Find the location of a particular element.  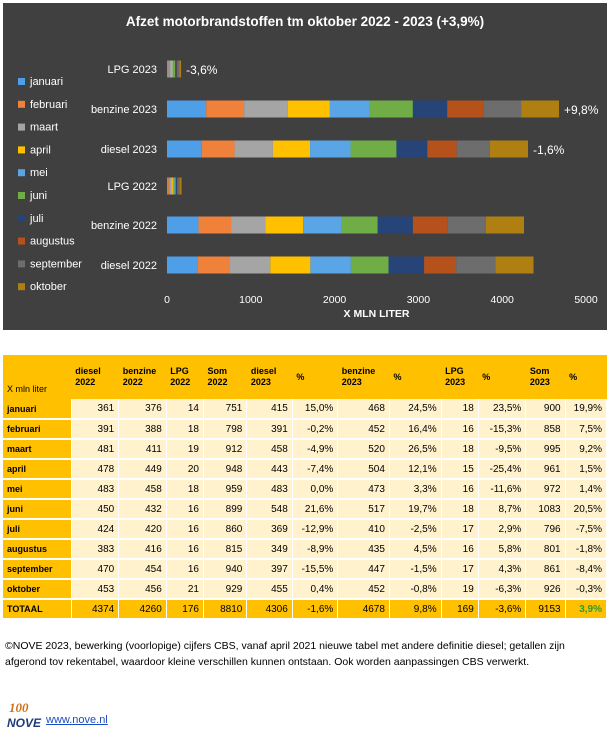

table-cell: 432 is located at coordinates (142, 509).